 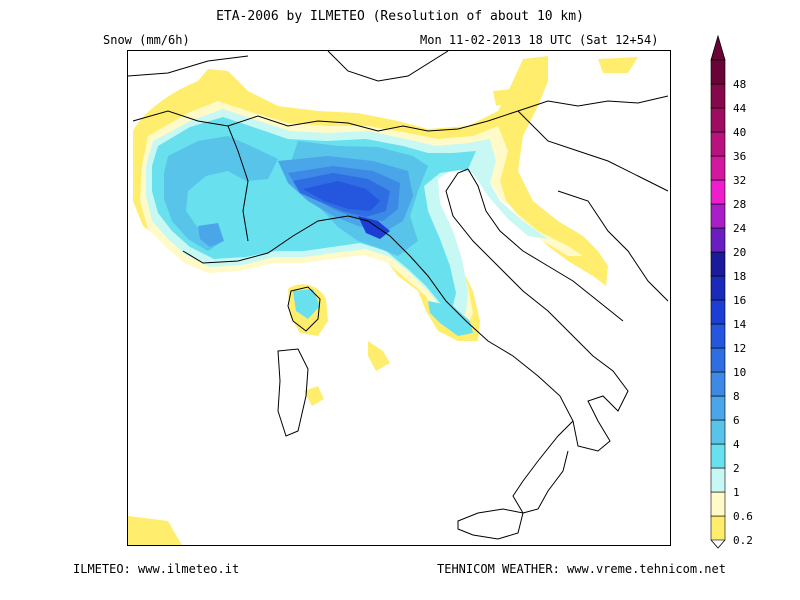 What do you see at coordinates (156, 569) in the screenshot?
I see `credit-ilmeteo: ILMETEO: www.ilmeteo.it` at bounding box center [156, 569].